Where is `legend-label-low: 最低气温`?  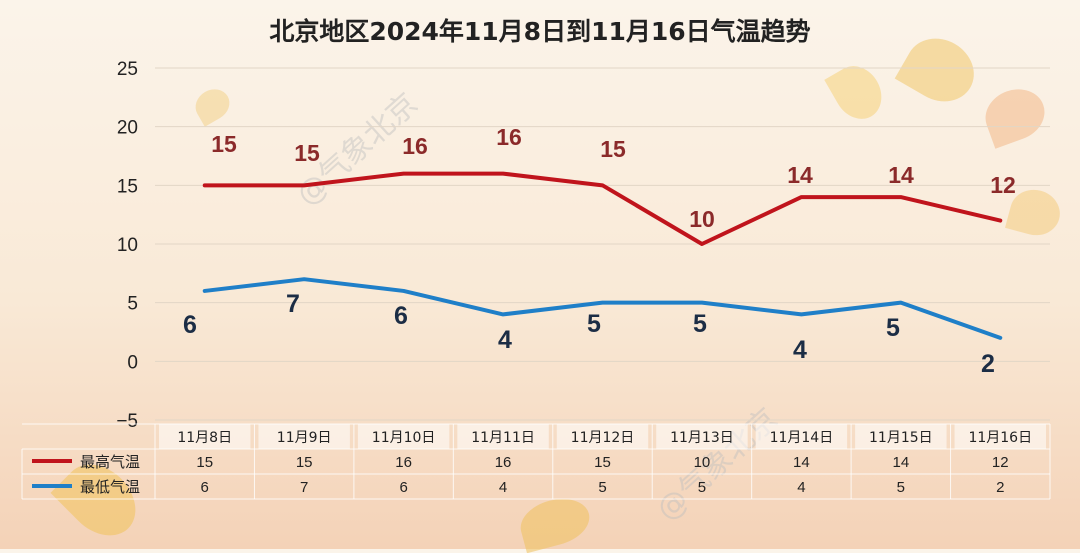
legend-label-low: 最低气温 is located at coordinates (110, 487).